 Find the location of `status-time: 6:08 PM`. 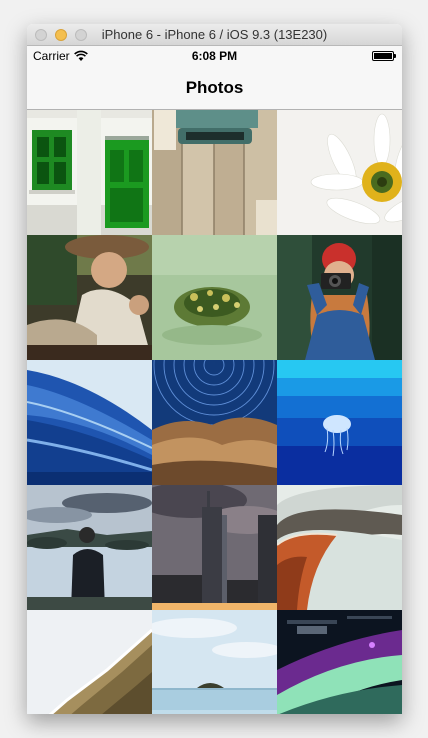

status-time: 6:08 PM is located at coordinates (214, 56).